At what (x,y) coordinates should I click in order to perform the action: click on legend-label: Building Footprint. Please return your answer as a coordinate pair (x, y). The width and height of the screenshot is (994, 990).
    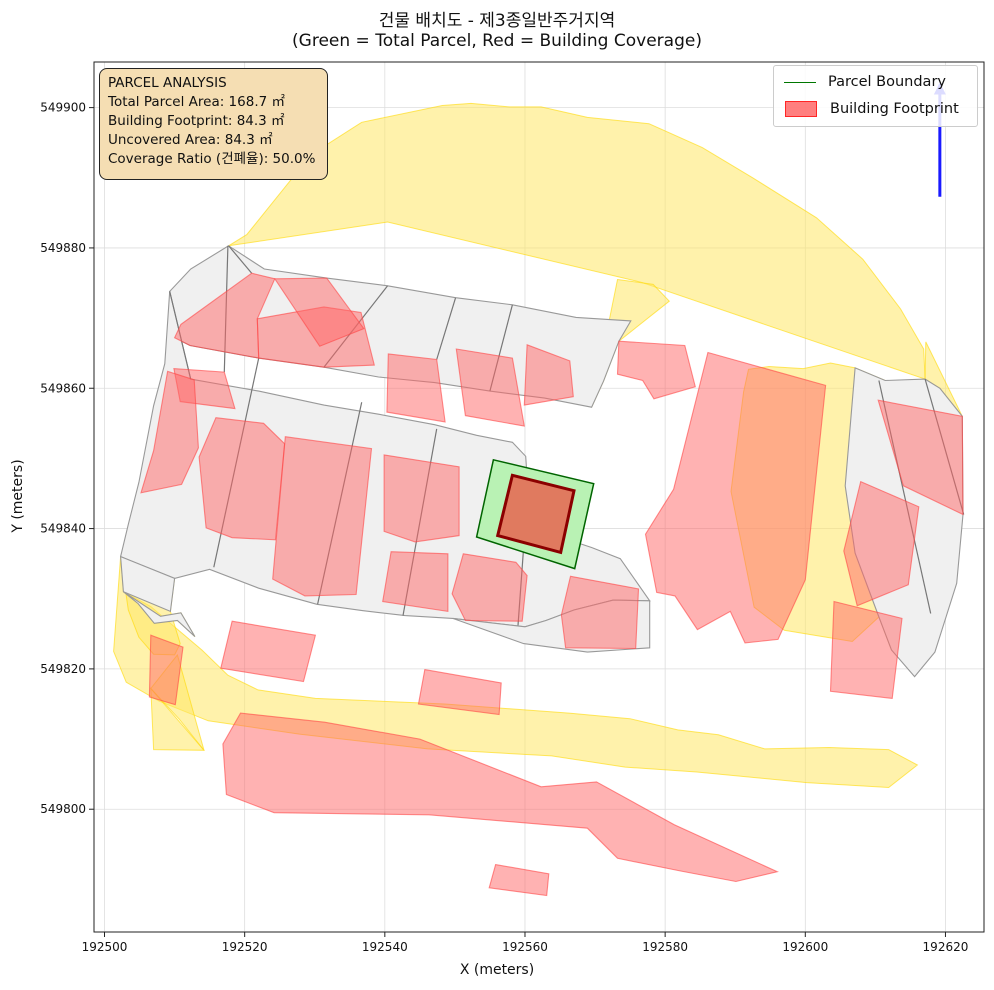
    Looking at the image, I should click on (894, 109).